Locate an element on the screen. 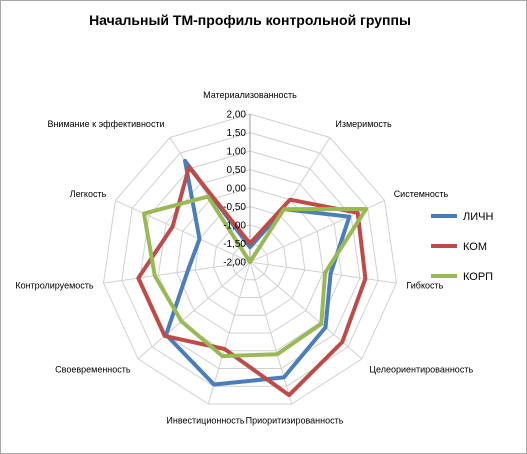 This screenshot has height=454, width=527. legend-entry: КОРП is located at coordinates (478, 277).